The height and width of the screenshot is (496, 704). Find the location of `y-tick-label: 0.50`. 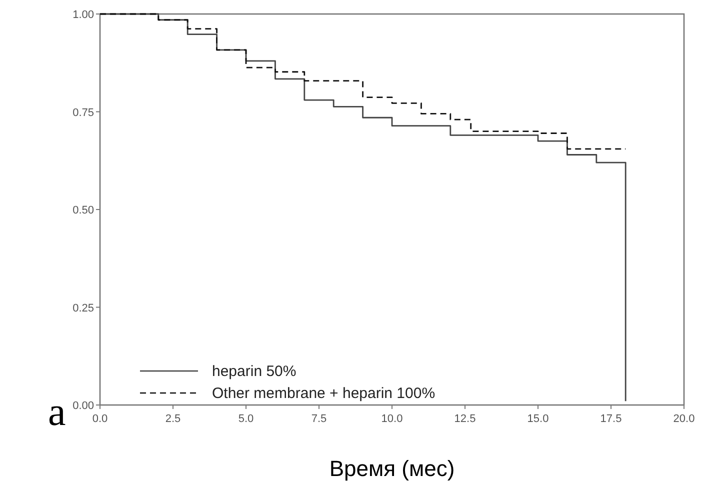

y-tick-label: 0.50 is located at coordinates (83, 210).